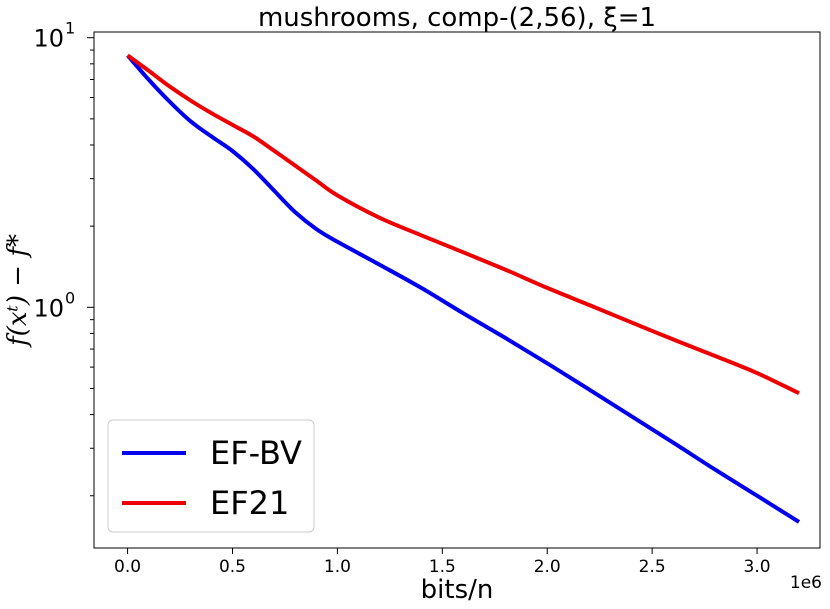 The height and width of the screenshot is (609, 830). Describe the element at coordinates (457, 590) in the screenshot. I see `x-axis-label: bits/n` at that location.